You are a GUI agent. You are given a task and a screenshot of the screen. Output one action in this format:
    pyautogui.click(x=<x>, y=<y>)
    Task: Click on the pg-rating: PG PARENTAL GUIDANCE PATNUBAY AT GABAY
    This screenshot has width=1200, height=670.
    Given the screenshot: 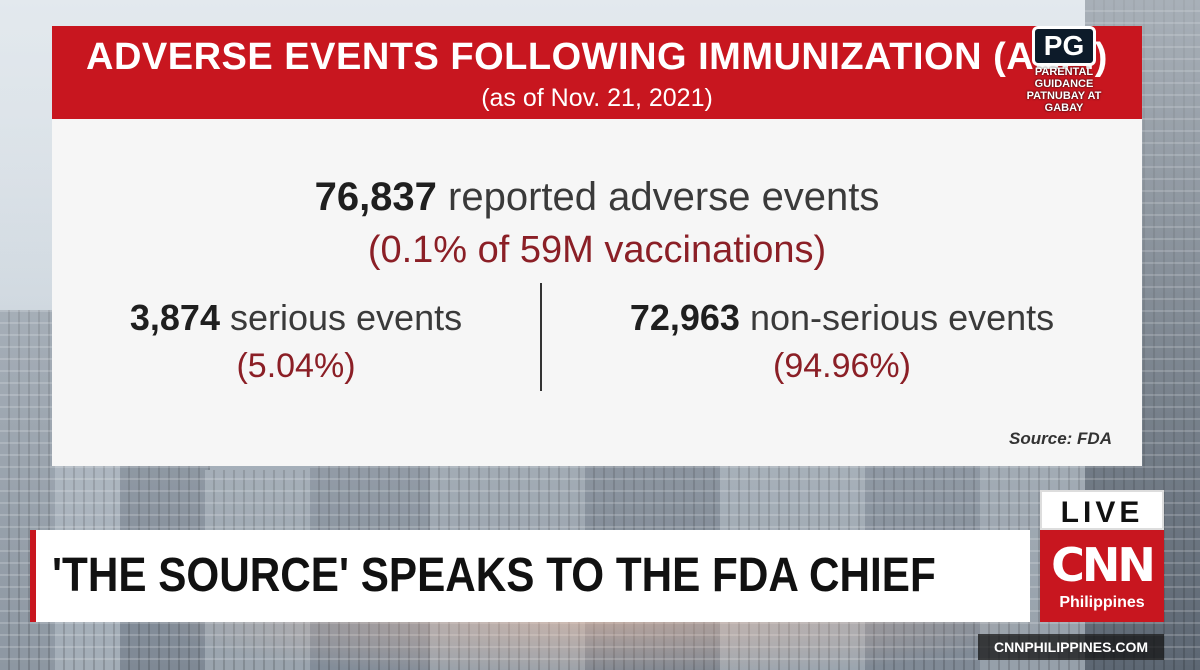 What is the action you would take?
    pyautogui.click(x=1064, y=70)
    